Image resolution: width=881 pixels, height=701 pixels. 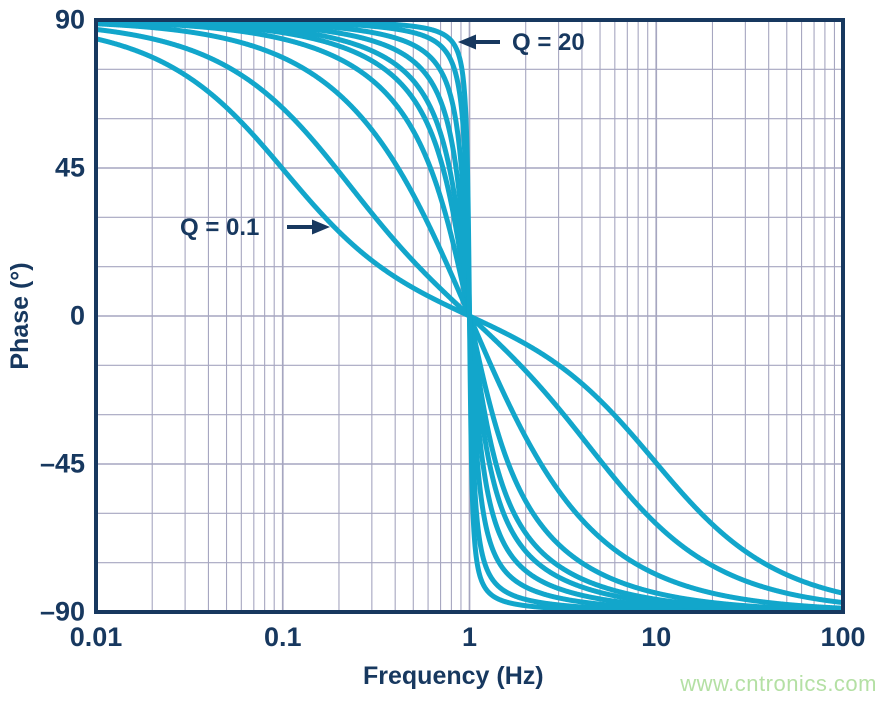 What do you see at coordinates (69, 19) in the screenshot?
I see `y-tick-label: 90` at bounding box center [69, 19].